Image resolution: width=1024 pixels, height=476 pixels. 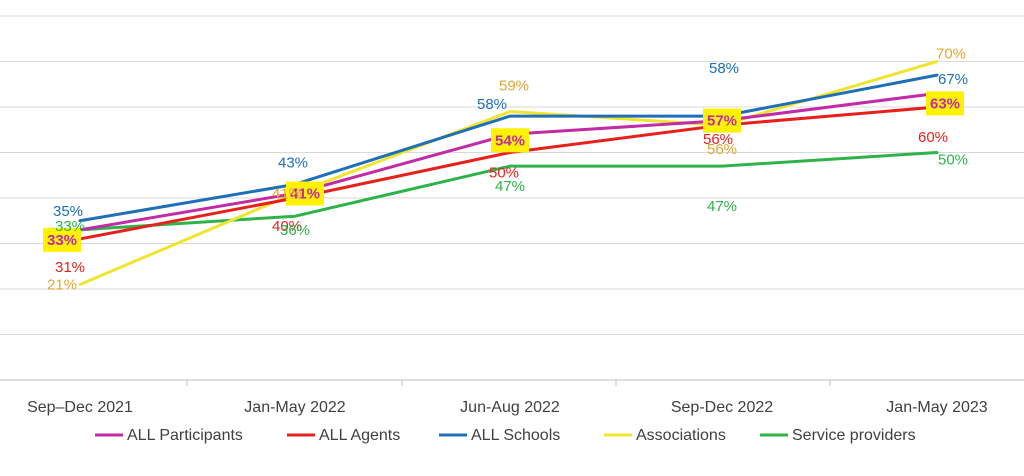 What do you see at coordinates (933, 137) in the screenshot?
I see `data-label: 60%` at bounding box center [933, 137].